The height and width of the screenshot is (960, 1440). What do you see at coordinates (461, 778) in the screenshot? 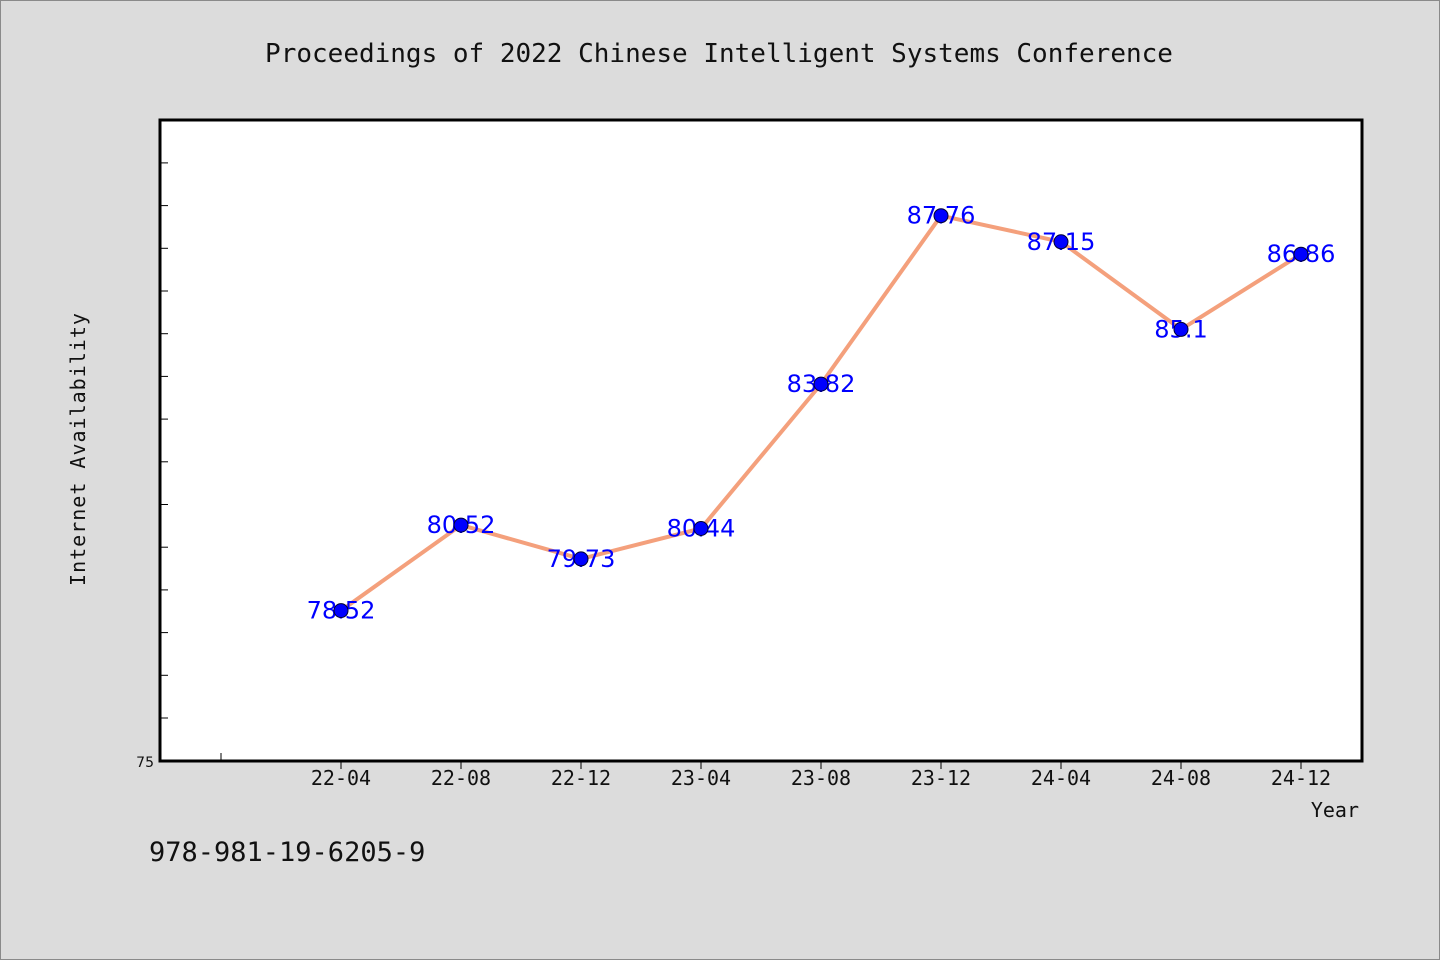
I see `x-tick-label: 22-08` at bounding box center [461, 778].